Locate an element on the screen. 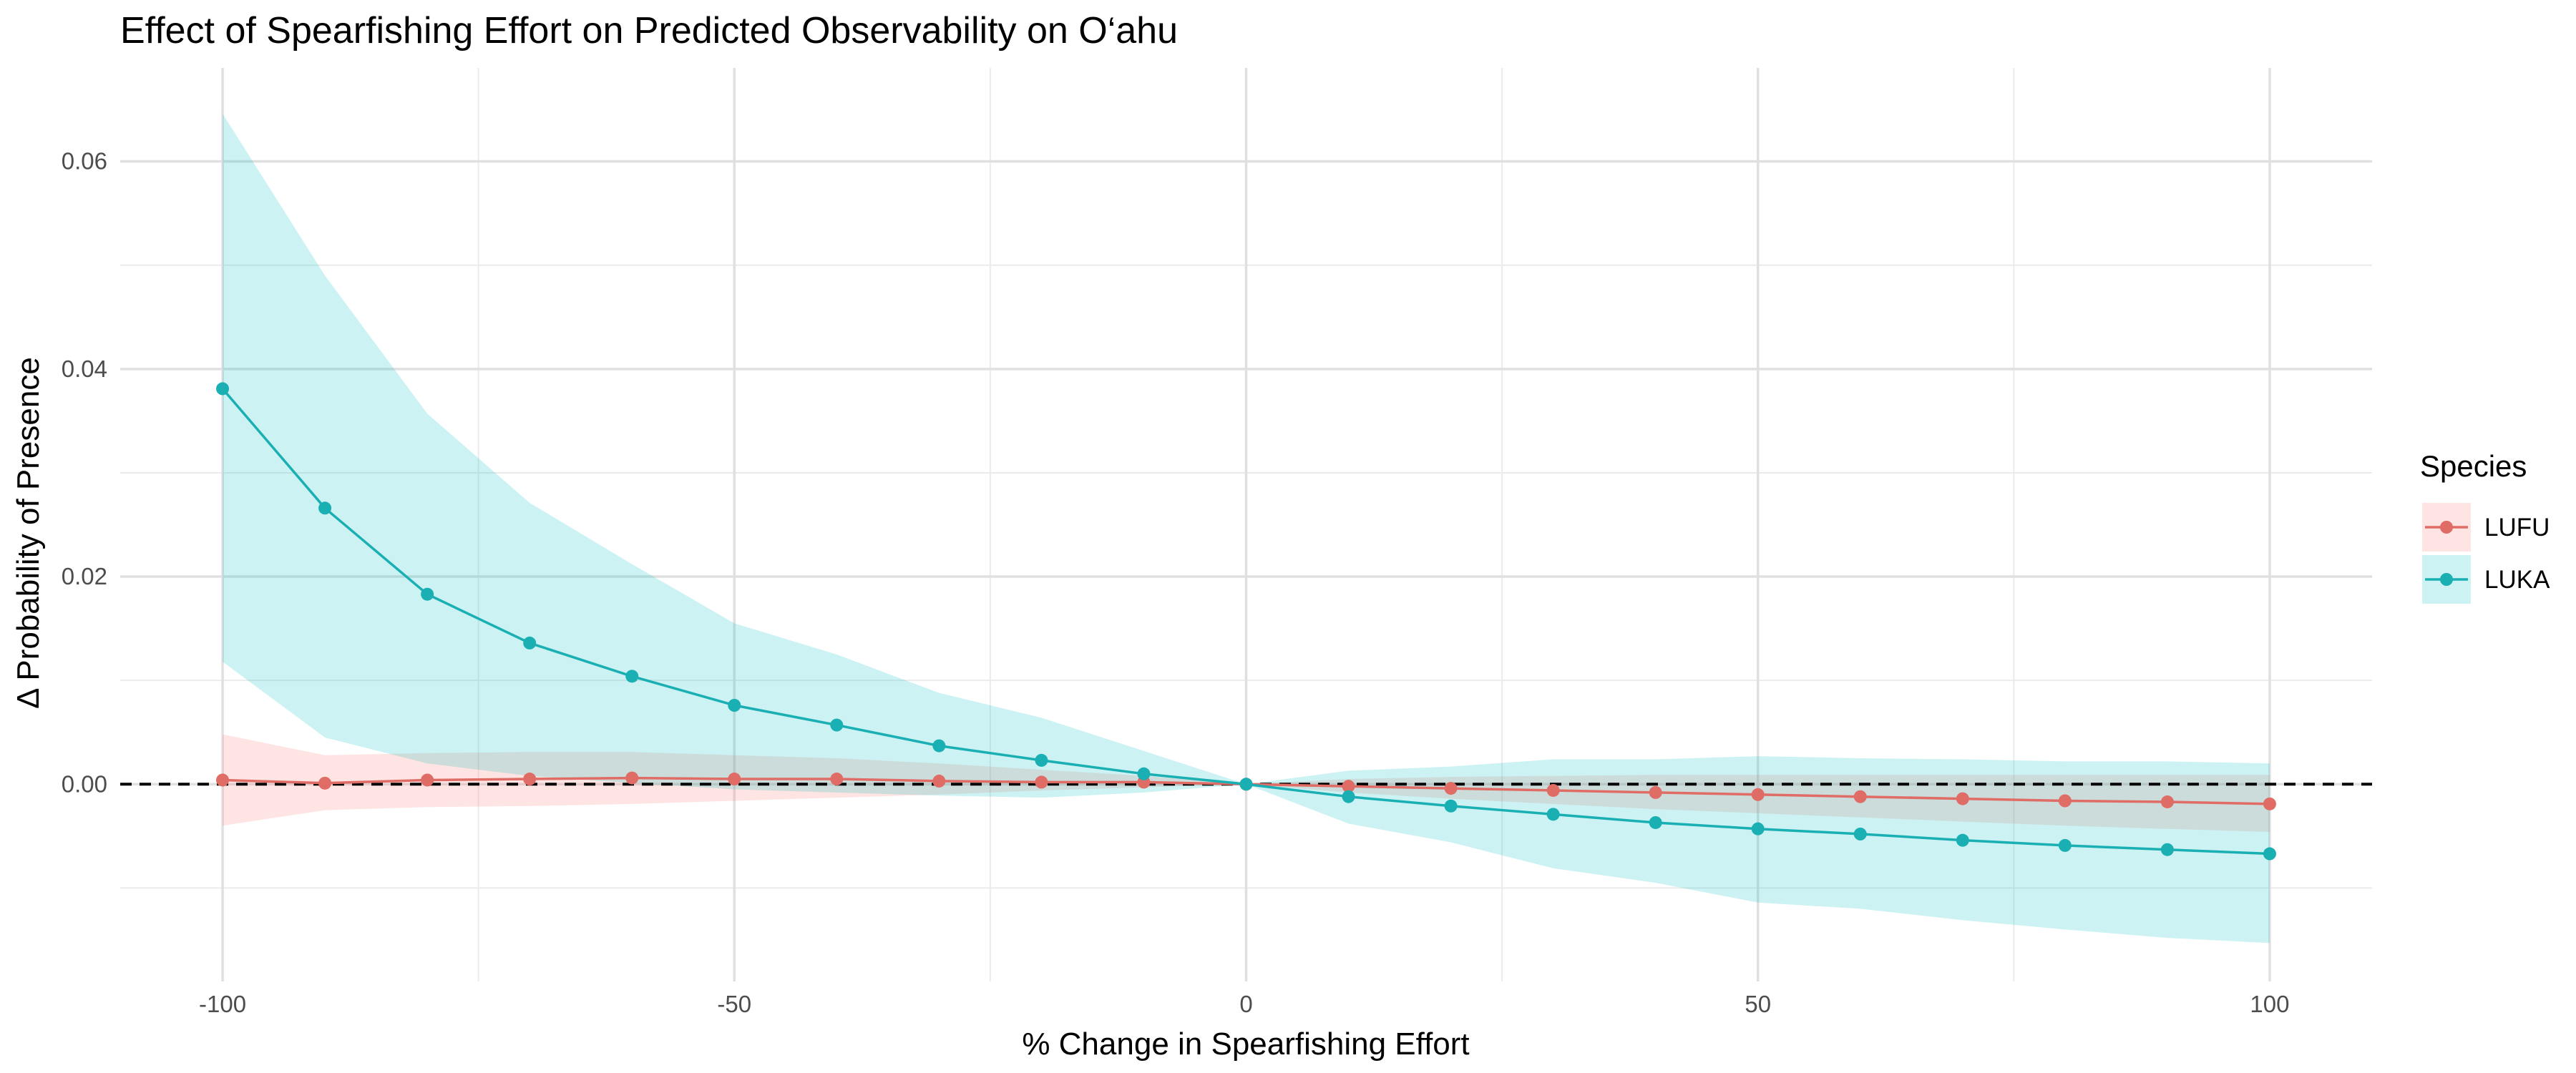 This screenshot has height=1073, width=2576. y-tick-label: 0.04 is located at coordinates (84, 369).